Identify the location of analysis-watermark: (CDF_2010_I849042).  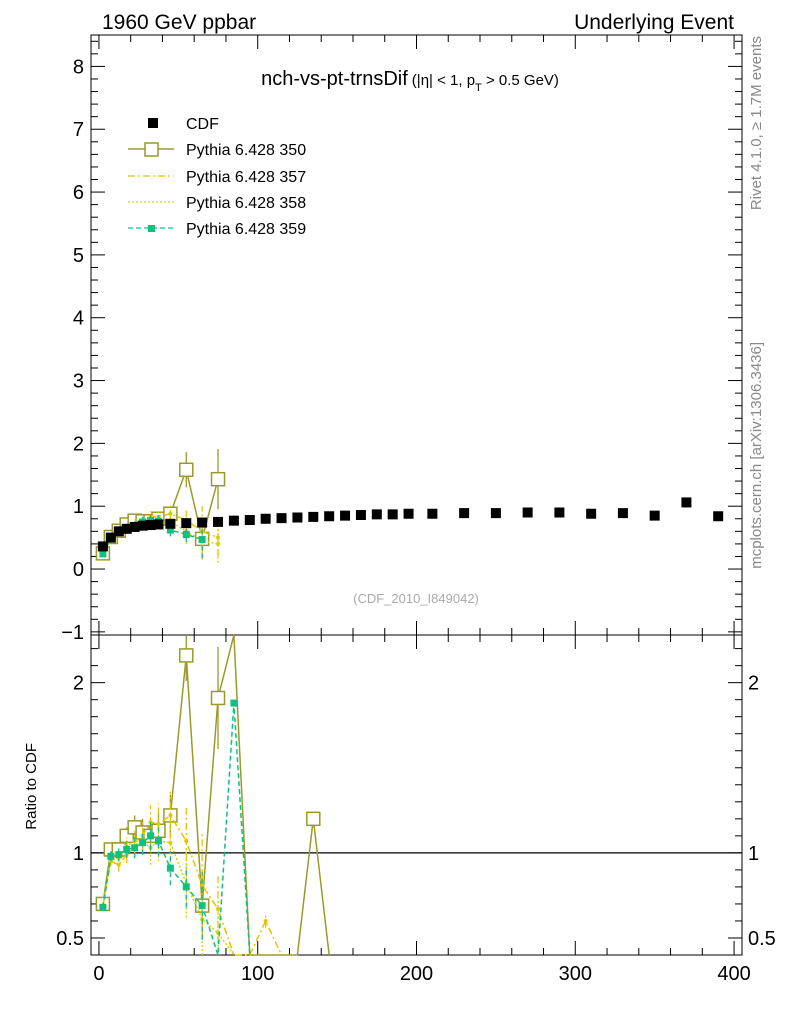
(416, 598).